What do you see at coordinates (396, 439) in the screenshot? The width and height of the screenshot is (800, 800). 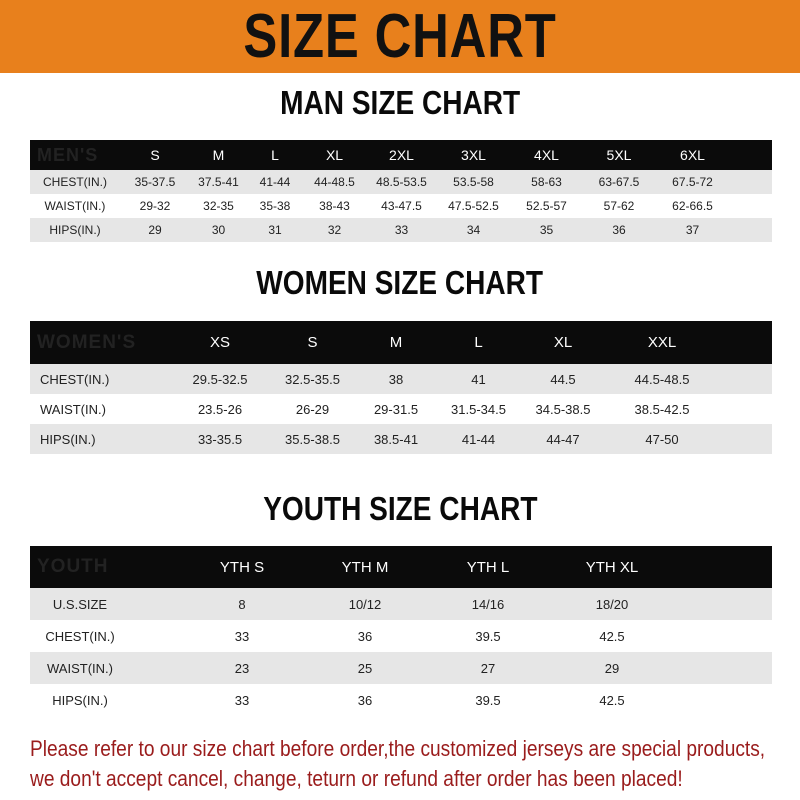 I see `table-cell: 38.5-41` at bounding box center [396, 439].